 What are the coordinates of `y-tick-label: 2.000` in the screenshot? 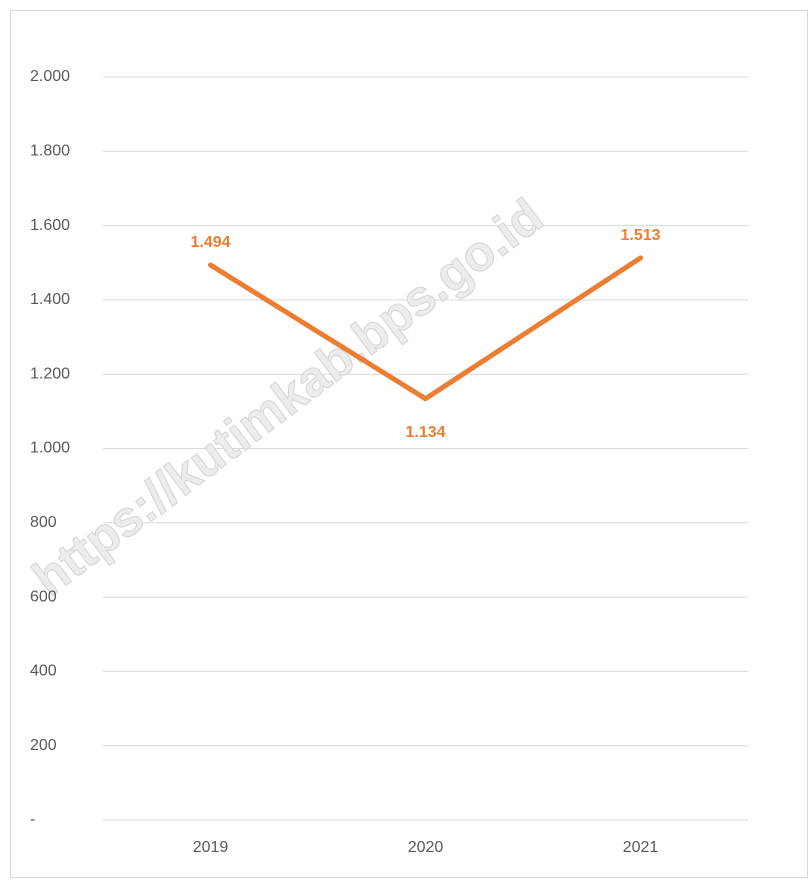 It's located at (50, 76).